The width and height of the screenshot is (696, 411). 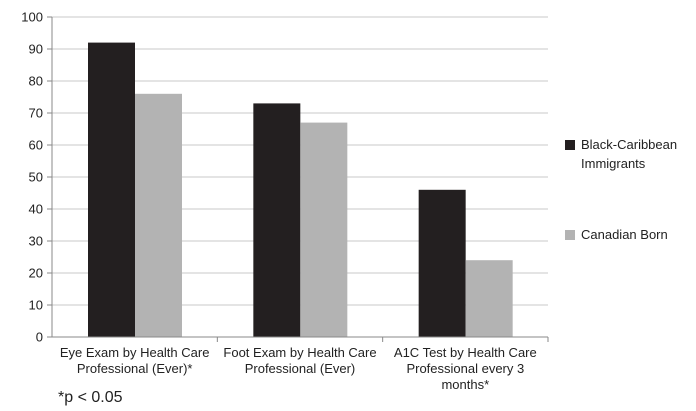 I want to click on y-tick-label: 10, so click(x=36, y=305).